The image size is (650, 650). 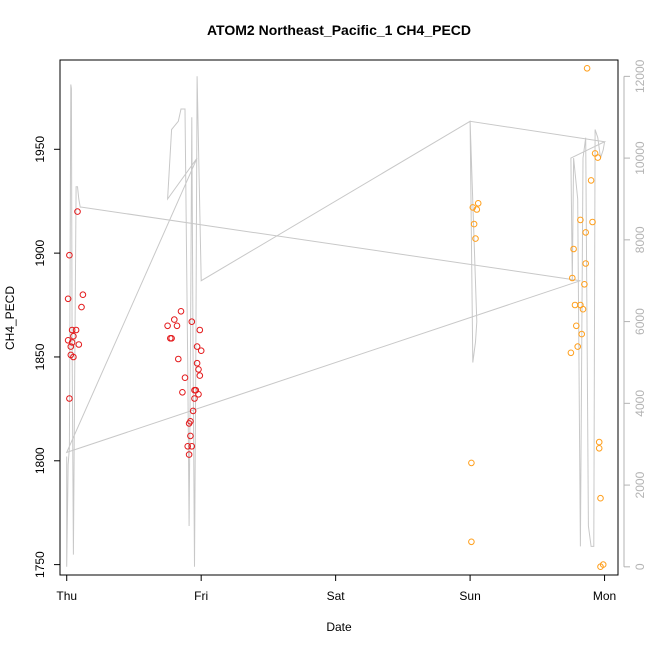 I want to click on y2-tick-label: 6000, so click(x=640, y=321).